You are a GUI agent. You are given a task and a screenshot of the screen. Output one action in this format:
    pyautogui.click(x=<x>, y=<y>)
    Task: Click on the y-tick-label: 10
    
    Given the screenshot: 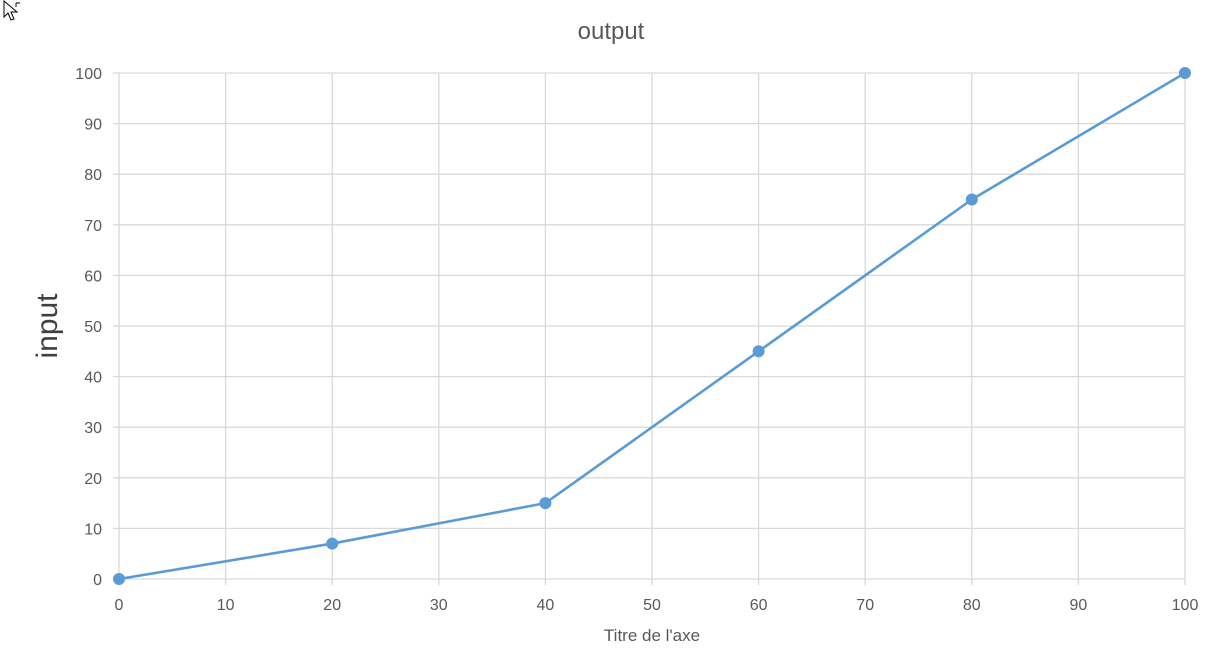 What is the action you would take?
    pyautogui.click(x=93, y=529)
    